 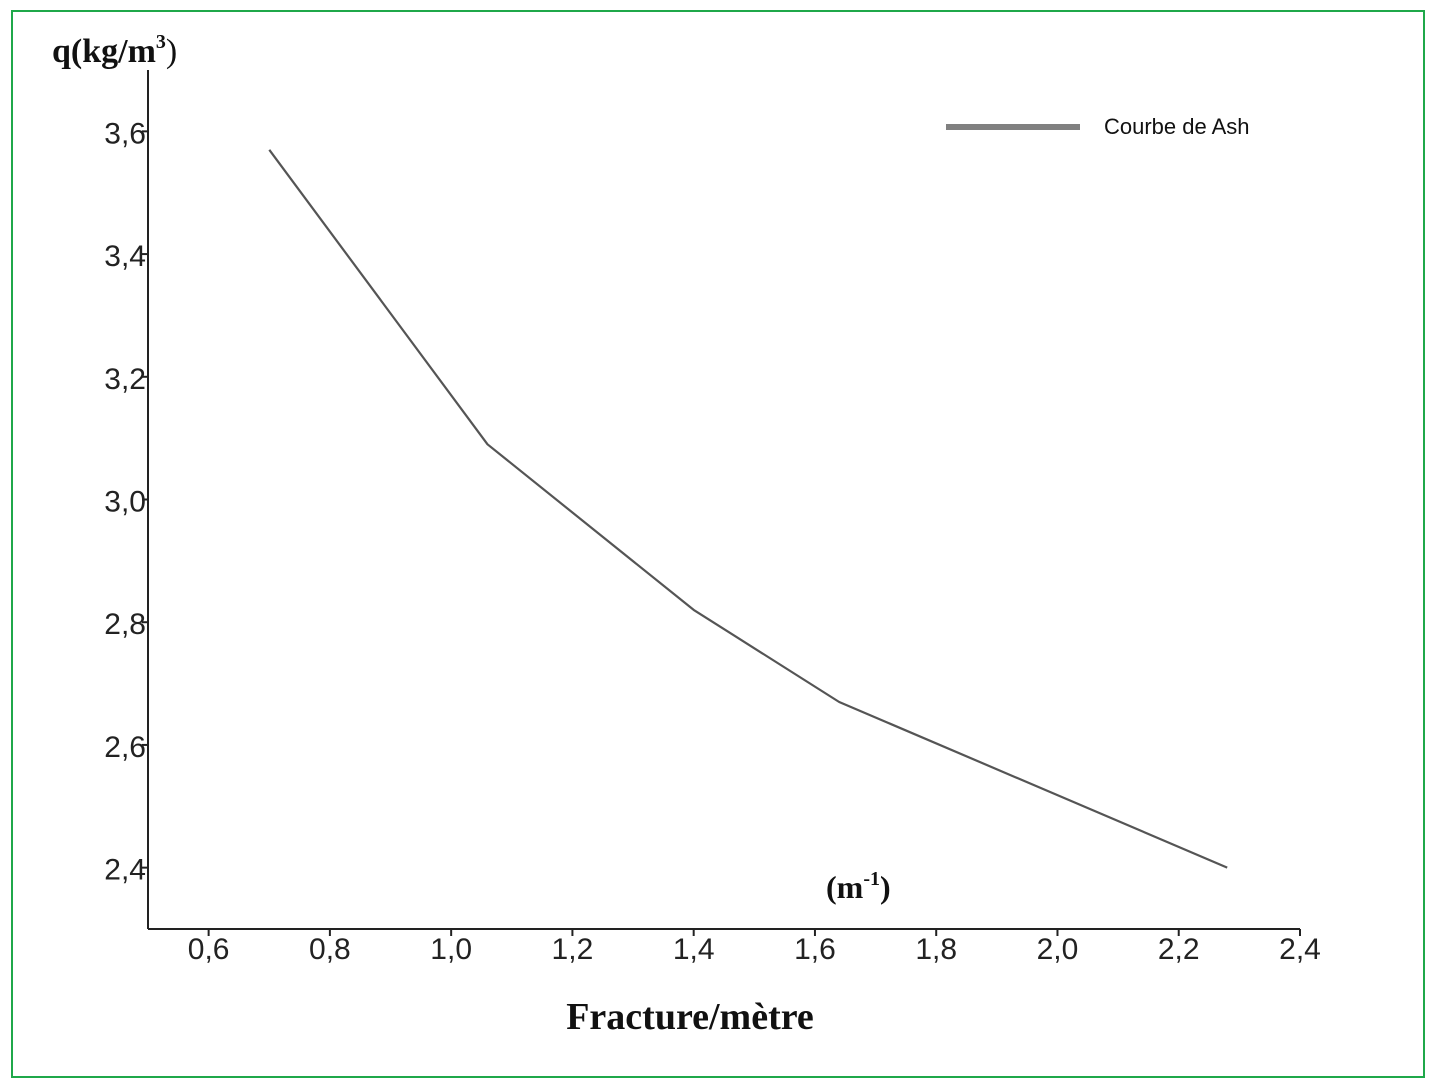 What do you see at coordinates (125, 256) in the screenshot?
I see `y-tick-label: 3,4` at bounding box center [125, 256].